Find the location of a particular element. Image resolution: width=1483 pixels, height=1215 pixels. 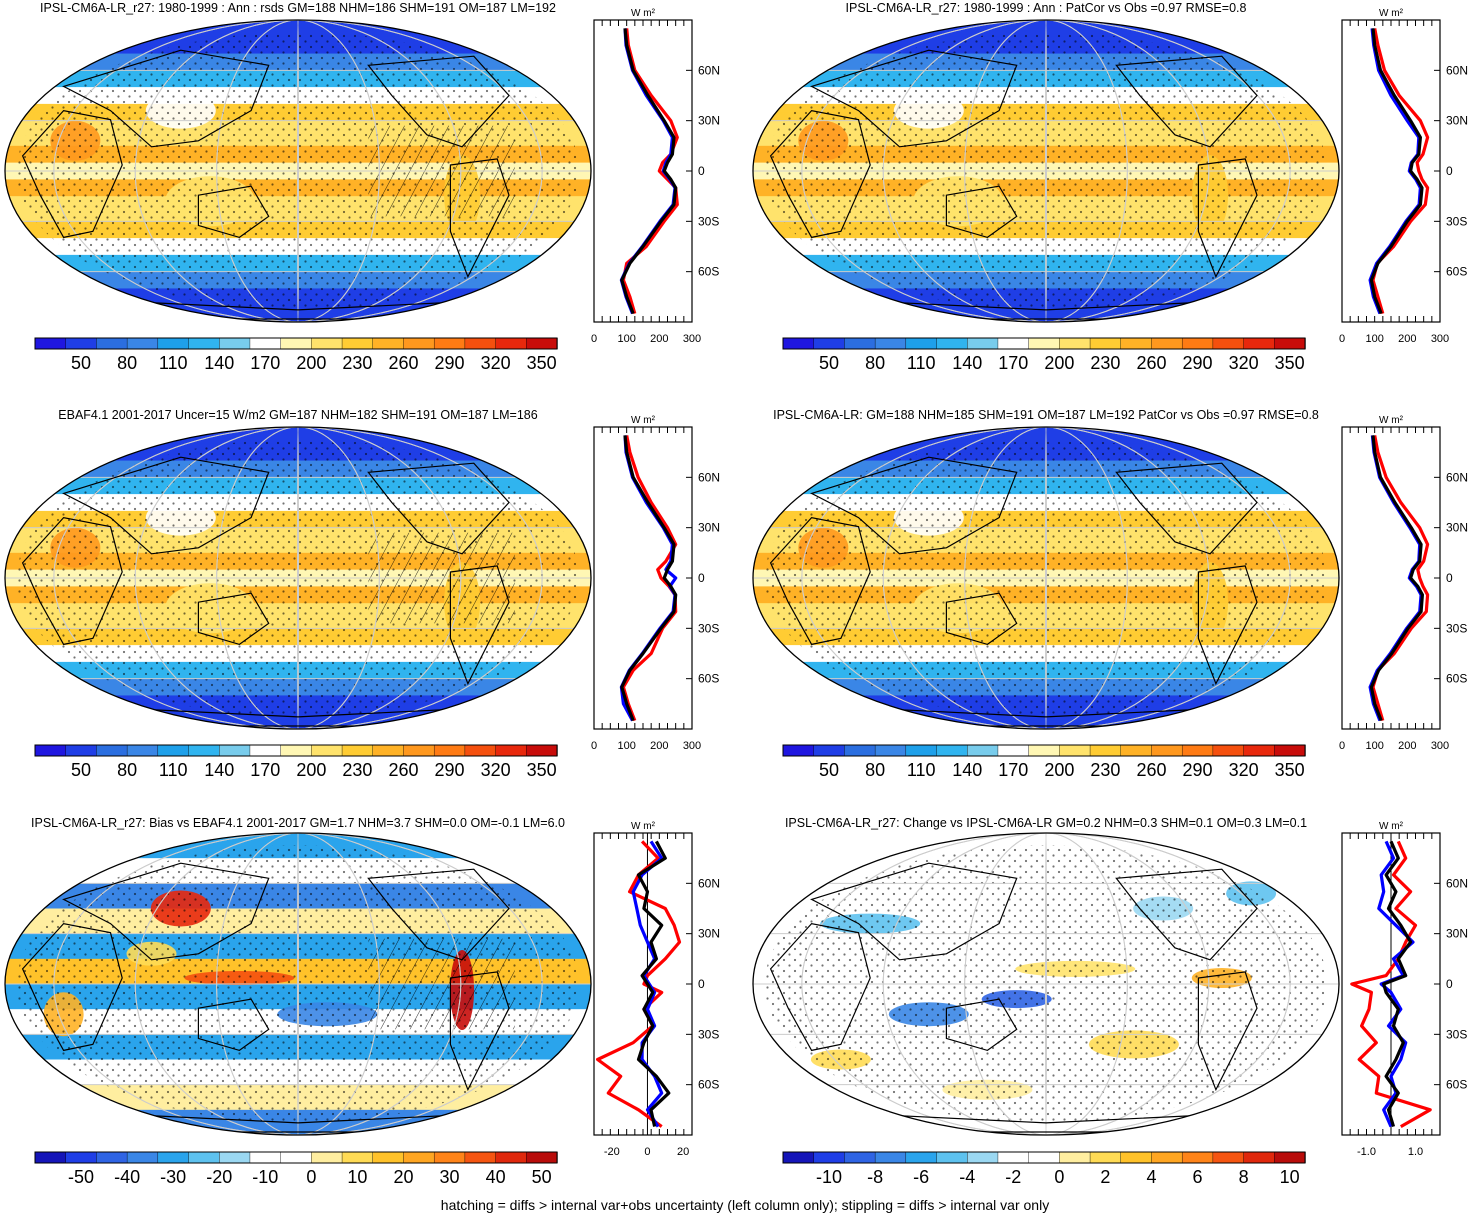

profile-y-label: 30S is located at coordinates (1456, 1034).